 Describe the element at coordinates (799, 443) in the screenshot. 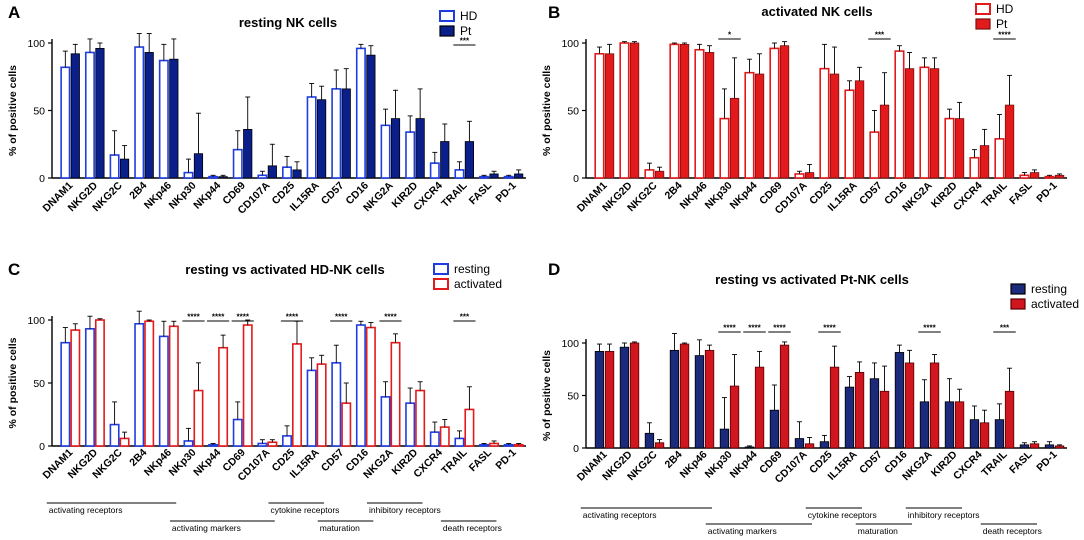

I see `bar-resting-cd107a` at that location.